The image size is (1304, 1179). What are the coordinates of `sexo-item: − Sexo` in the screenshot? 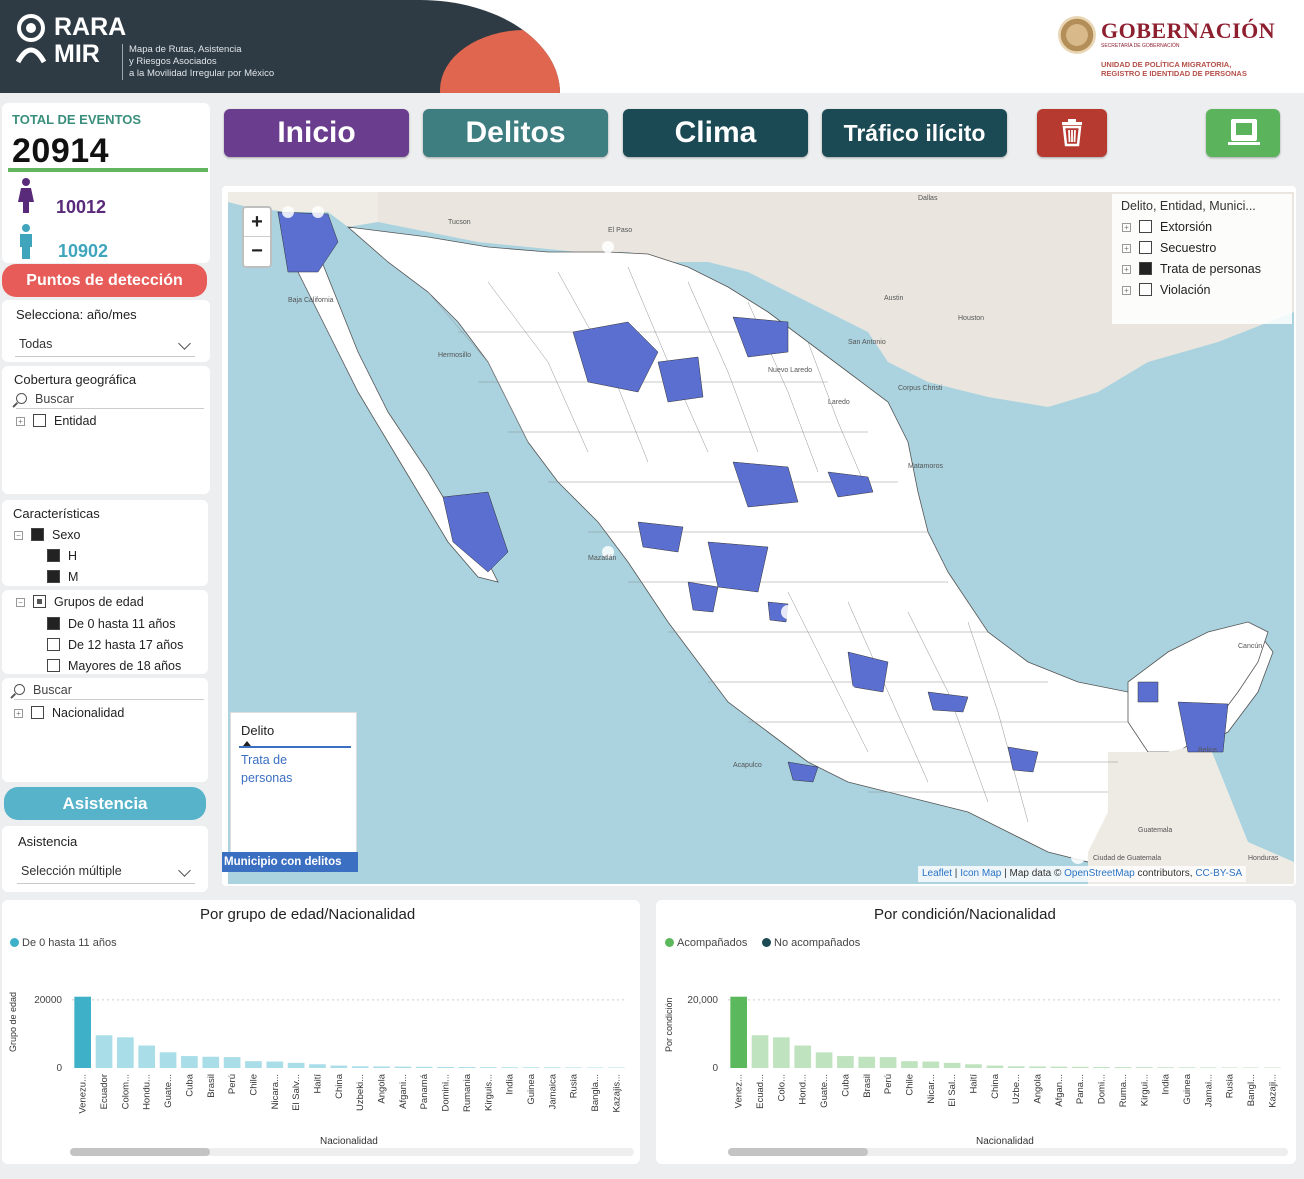 It's located at (47, 535).